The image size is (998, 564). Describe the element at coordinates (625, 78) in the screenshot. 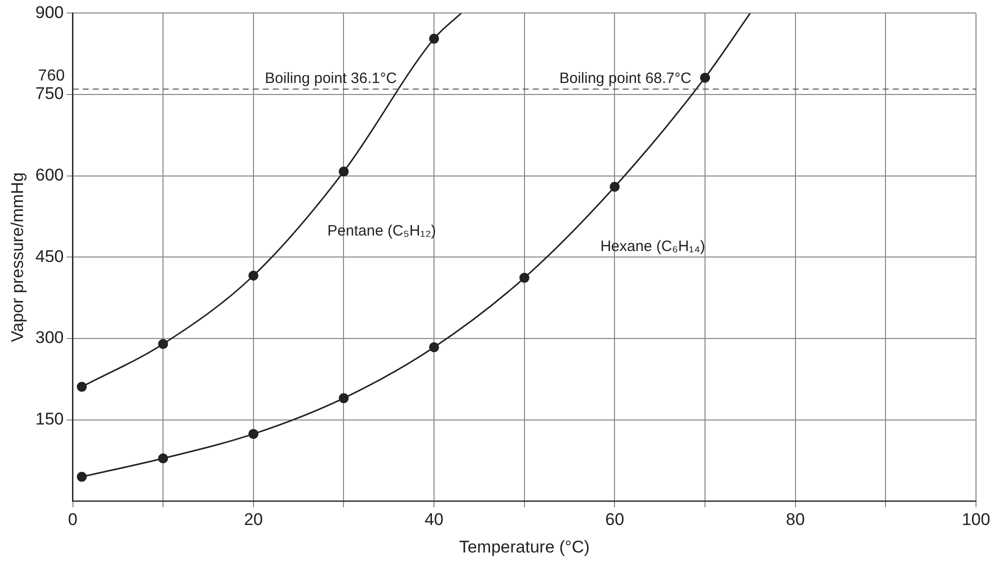

I see `annotation: Boiling point 68.7°C` at that location.